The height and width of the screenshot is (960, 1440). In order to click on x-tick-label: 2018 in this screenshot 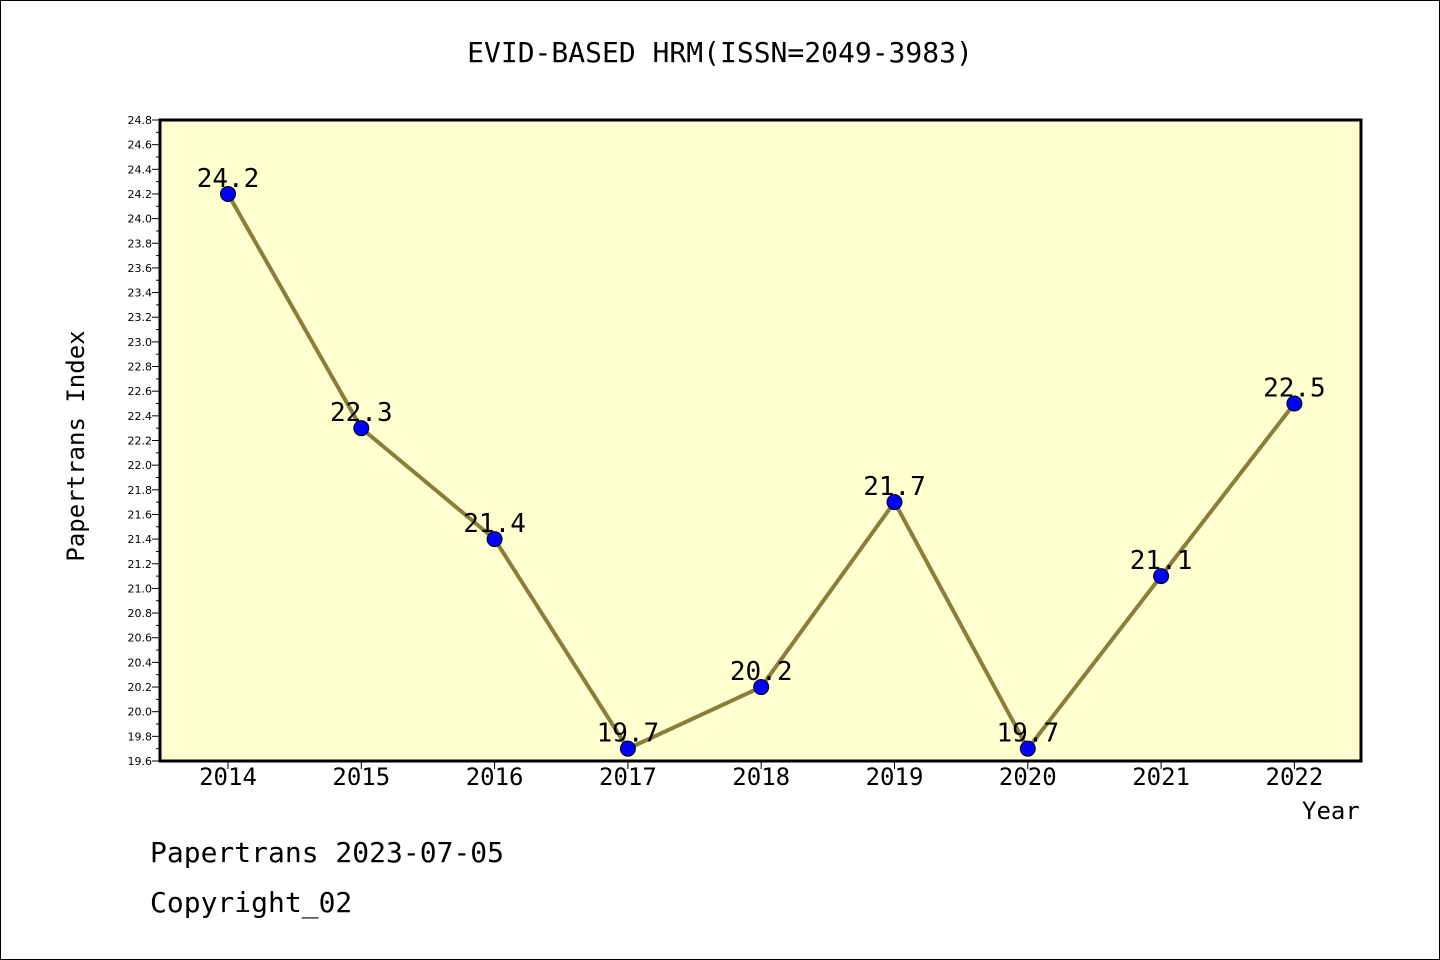, I will do `click(761, 777)`.